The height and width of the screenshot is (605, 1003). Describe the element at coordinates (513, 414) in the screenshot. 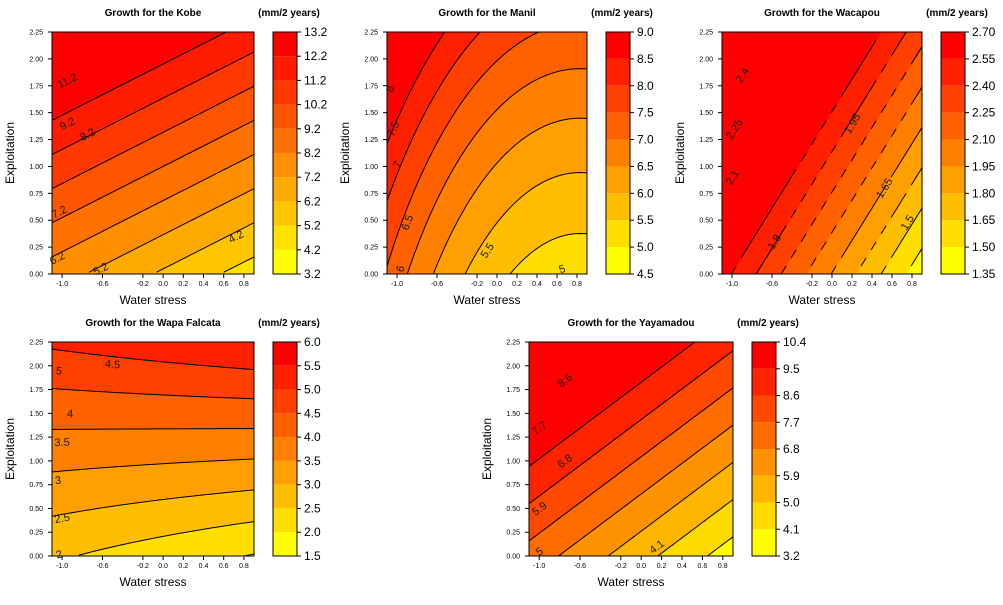

I see `y-tick-label: 1.50` at that location.